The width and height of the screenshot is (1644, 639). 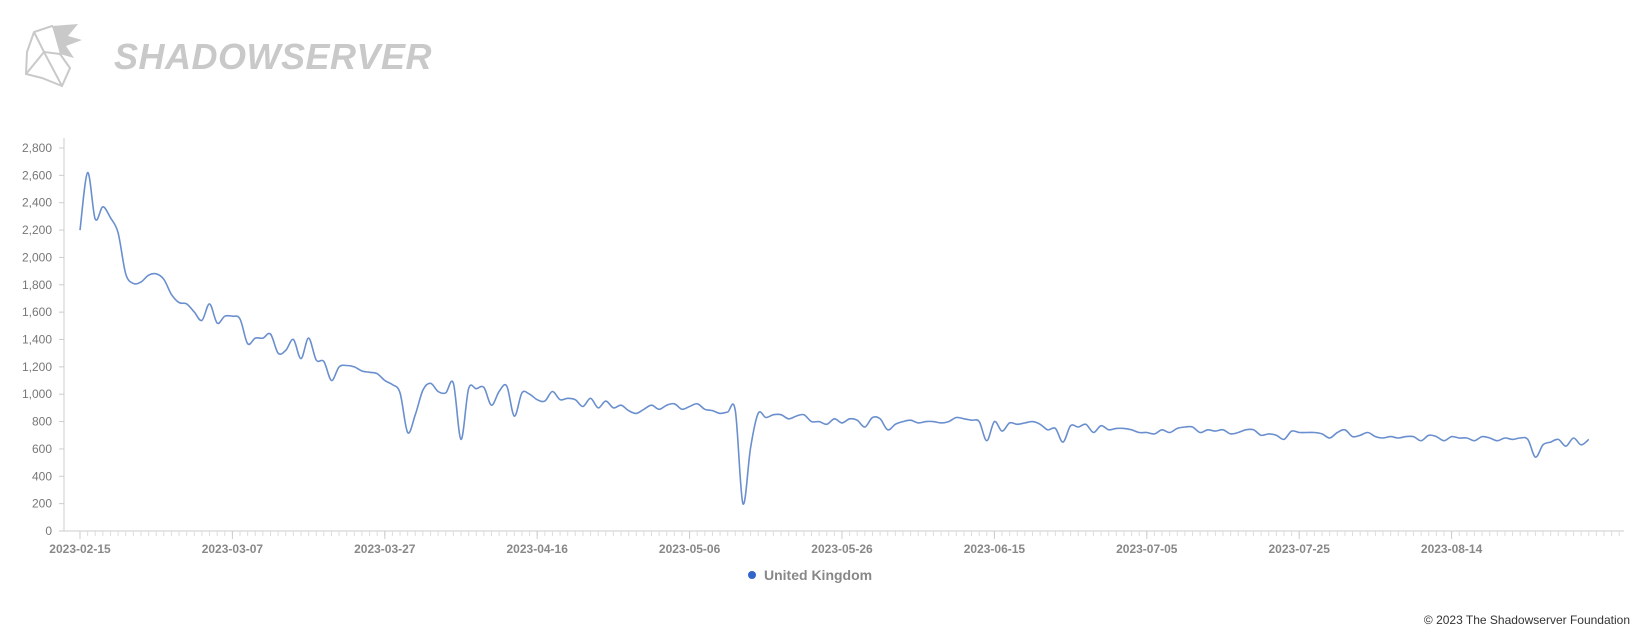 I want to click on copyright-text: © 2023 The Shadowserver Foundation, so click(x=1526, y=620).